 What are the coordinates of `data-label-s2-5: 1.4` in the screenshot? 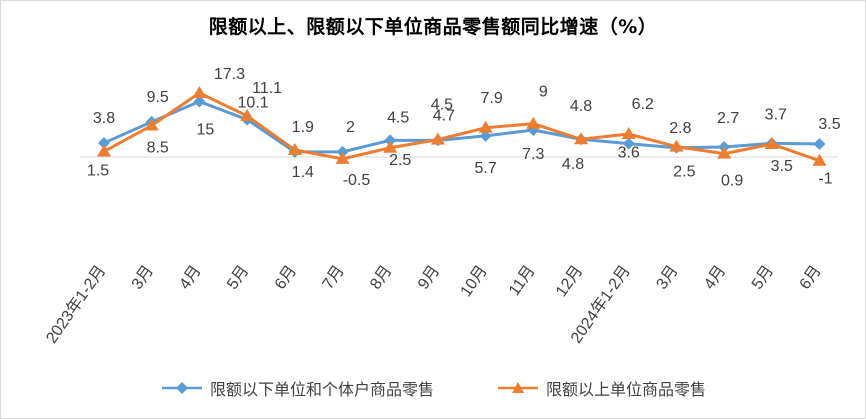 It's located at (303, 172).